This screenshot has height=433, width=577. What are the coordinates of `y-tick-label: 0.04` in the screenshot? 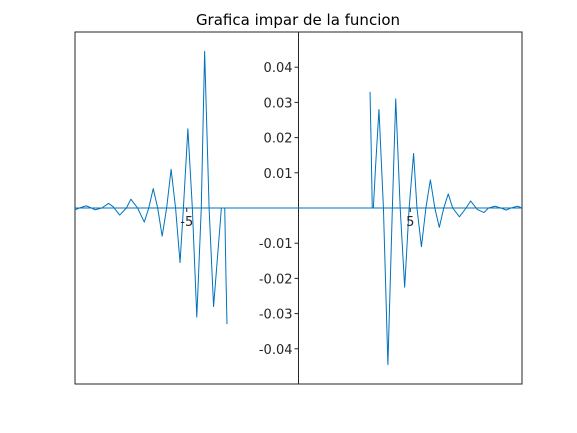 It's located at (278, 68).